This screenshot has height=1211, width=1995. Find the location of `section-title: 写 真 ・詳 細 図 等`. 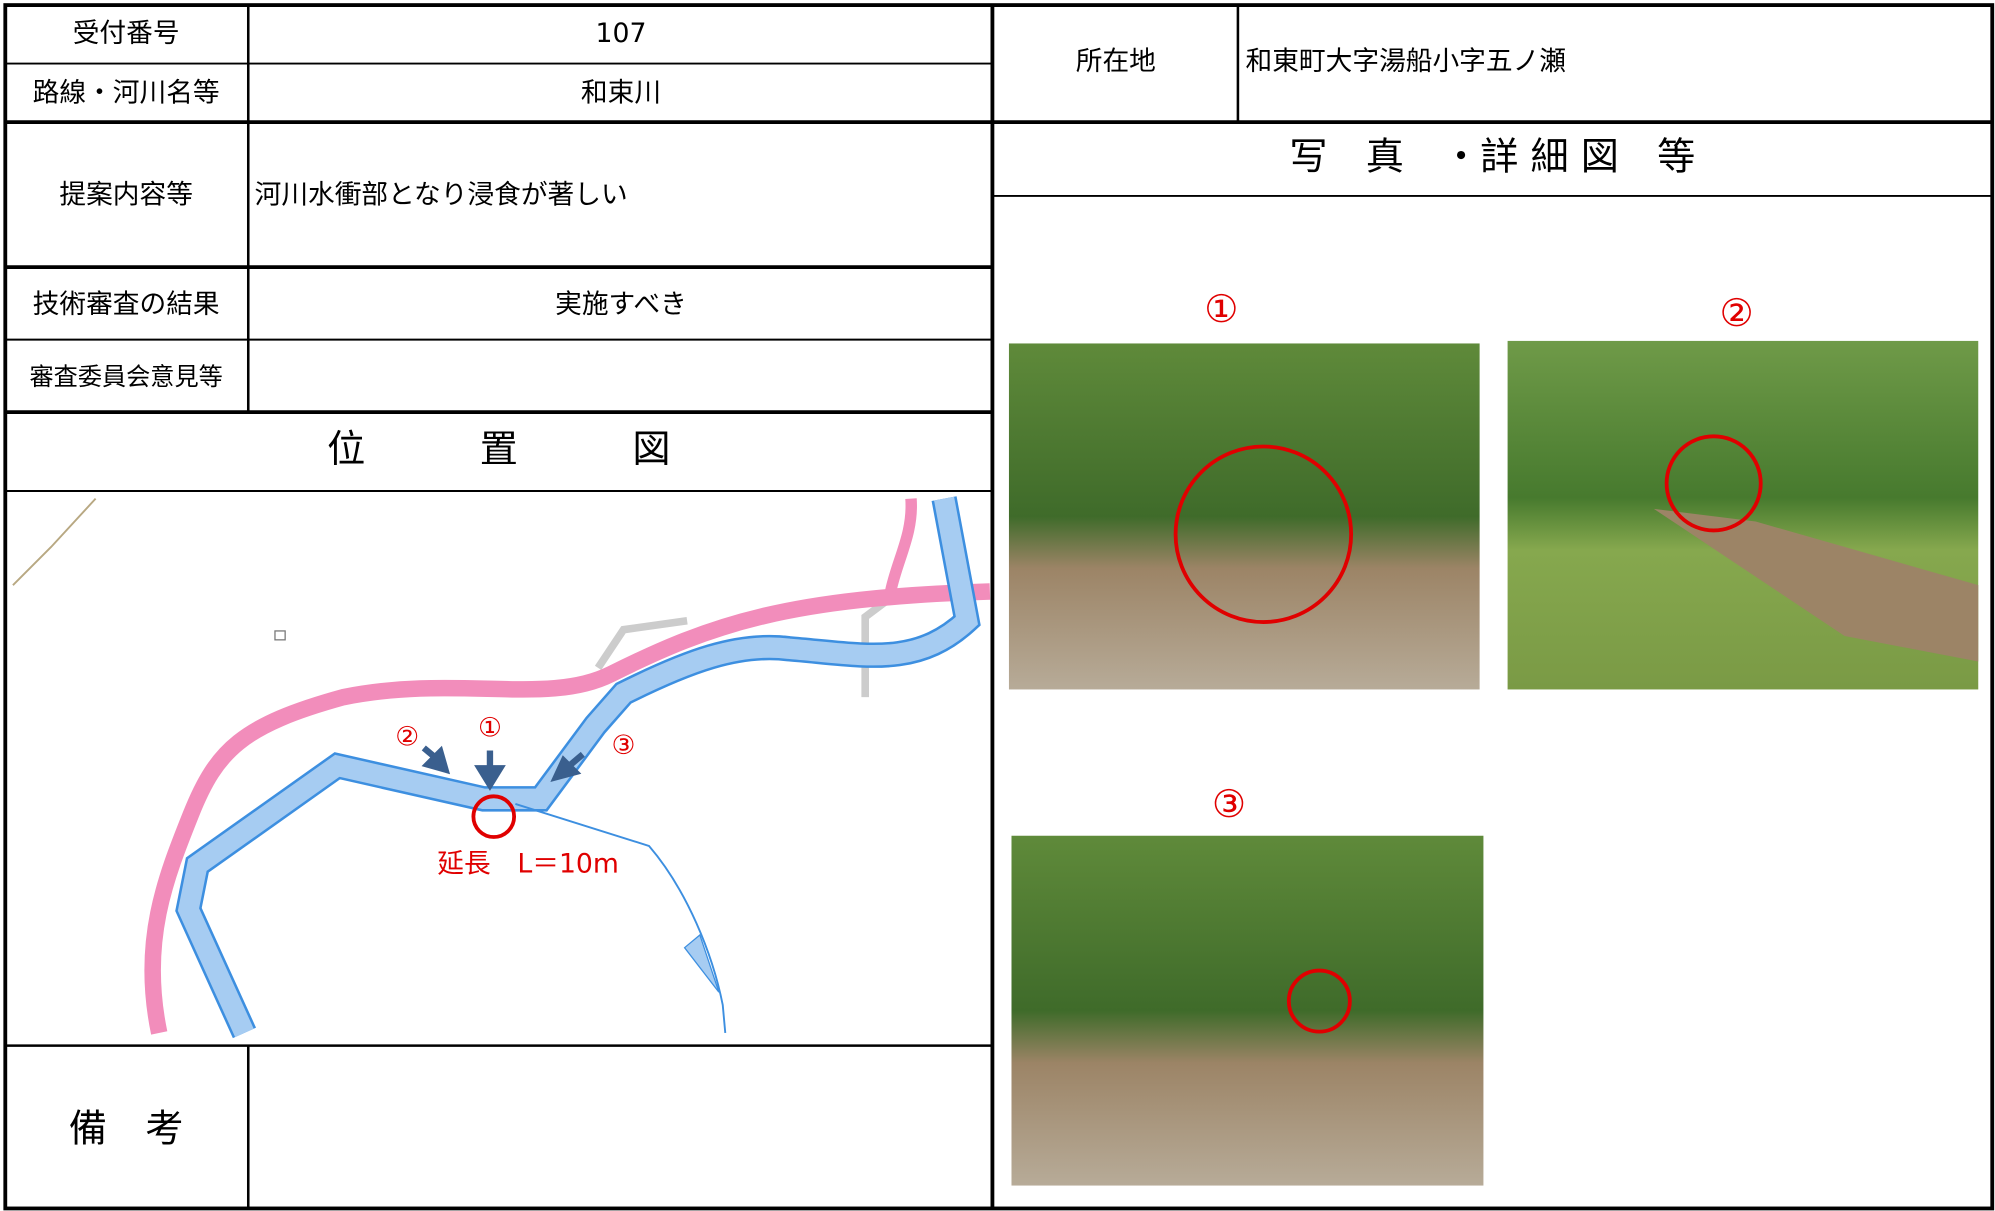

section-title: 写 真 ・詳 細 図 等 is located at coordinates (1492, 157).